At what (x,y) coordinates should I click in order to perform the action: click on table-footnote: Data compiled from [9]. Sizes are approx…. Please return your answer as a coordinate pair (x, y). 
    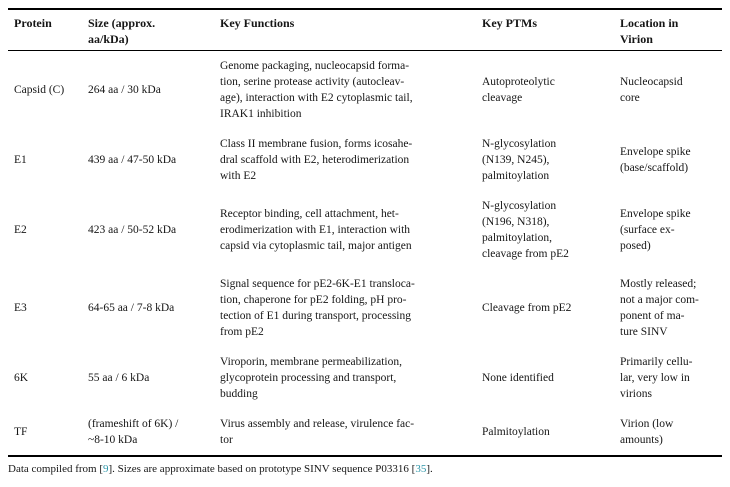
    Looking at the image, I should click on (365, 469).